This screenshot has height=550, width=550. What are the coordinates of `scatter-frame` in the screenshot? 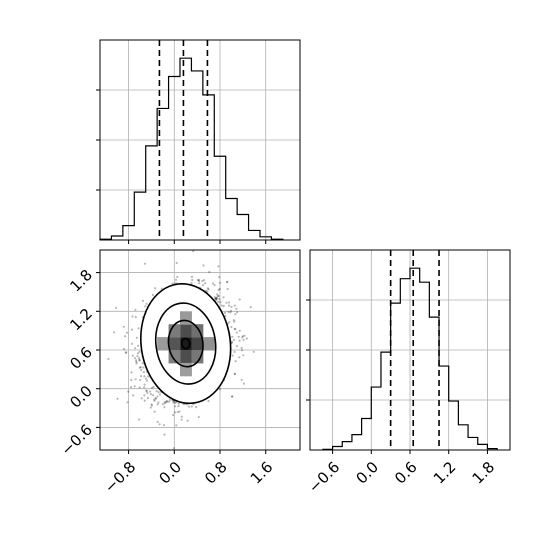 It's located at (200, 350).